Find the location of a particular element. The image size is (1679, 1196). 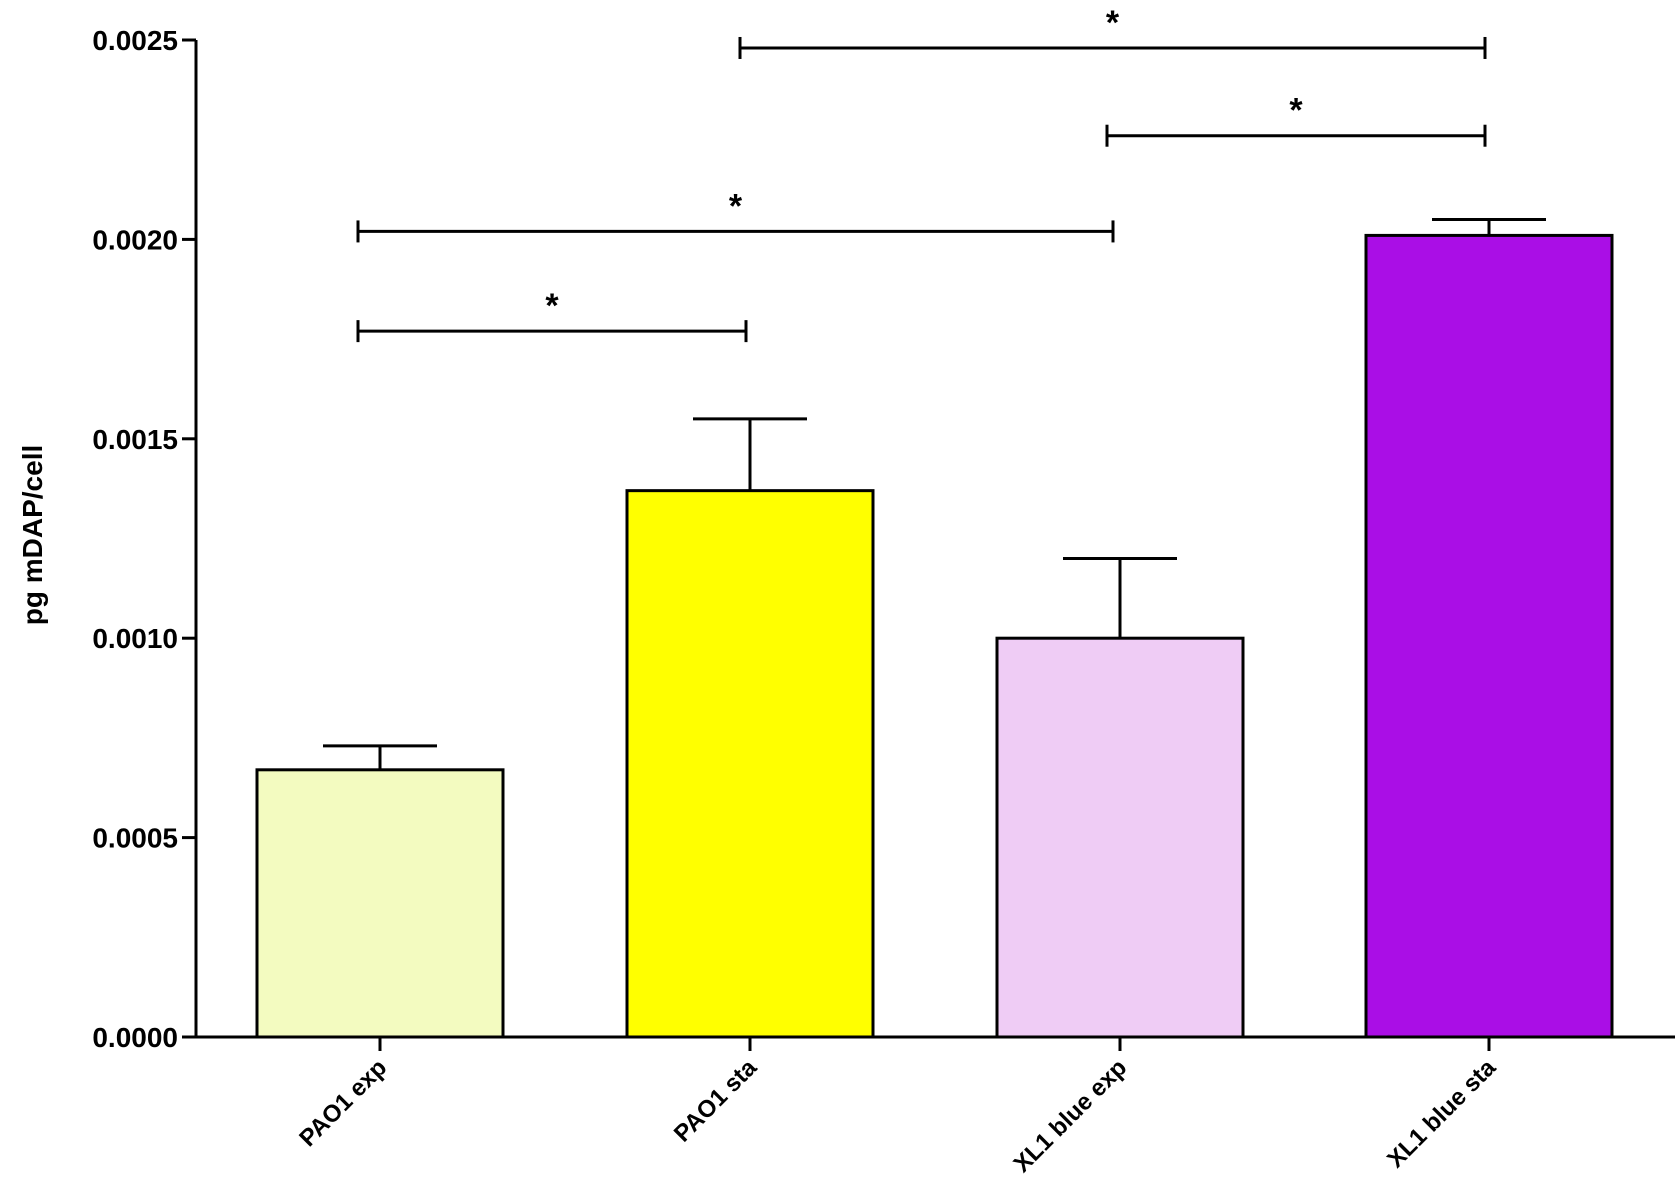

y-axis-label: pg mDAP/cell is located at coordinates (32, 535).